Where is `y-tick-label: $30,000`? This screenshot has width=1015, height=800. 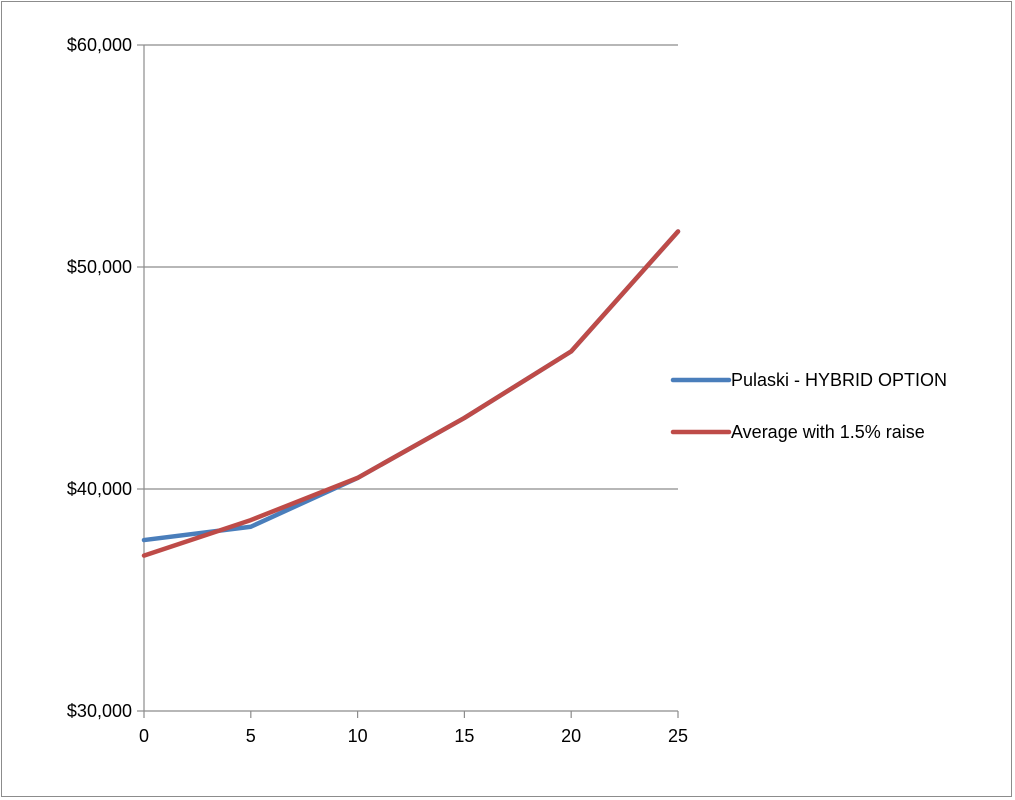 y-tick-label: $30,000 is located at coordinates (99, 711).